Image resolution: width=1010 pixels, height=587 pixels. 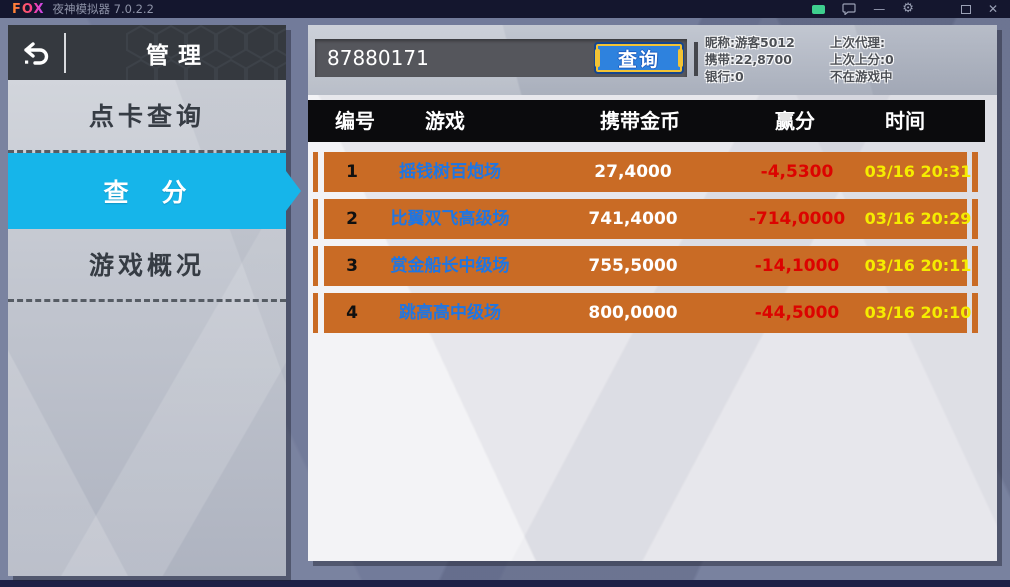 What do you see at coordinates (748, 59) in the screenshot?
I see `player-carry: 携带:22,8700` at bounding box center [748, 59].